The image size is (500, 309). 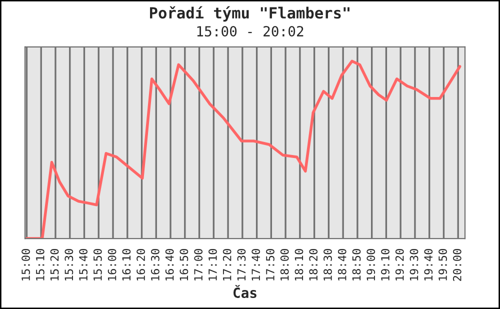 What do you see at coordinates (184, 264) in the screenshot?
I see `x-tick-label: 16:50` at bounding box center [184, 264].